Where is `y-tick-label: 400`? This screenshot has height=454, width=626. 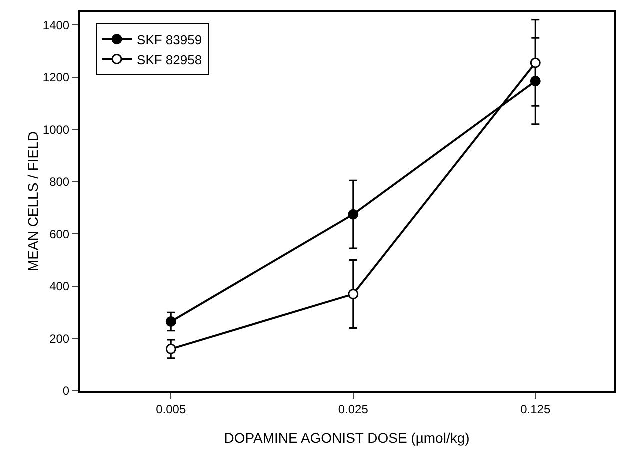
y-tick-label: 400 is located at coordinates (60, 287).